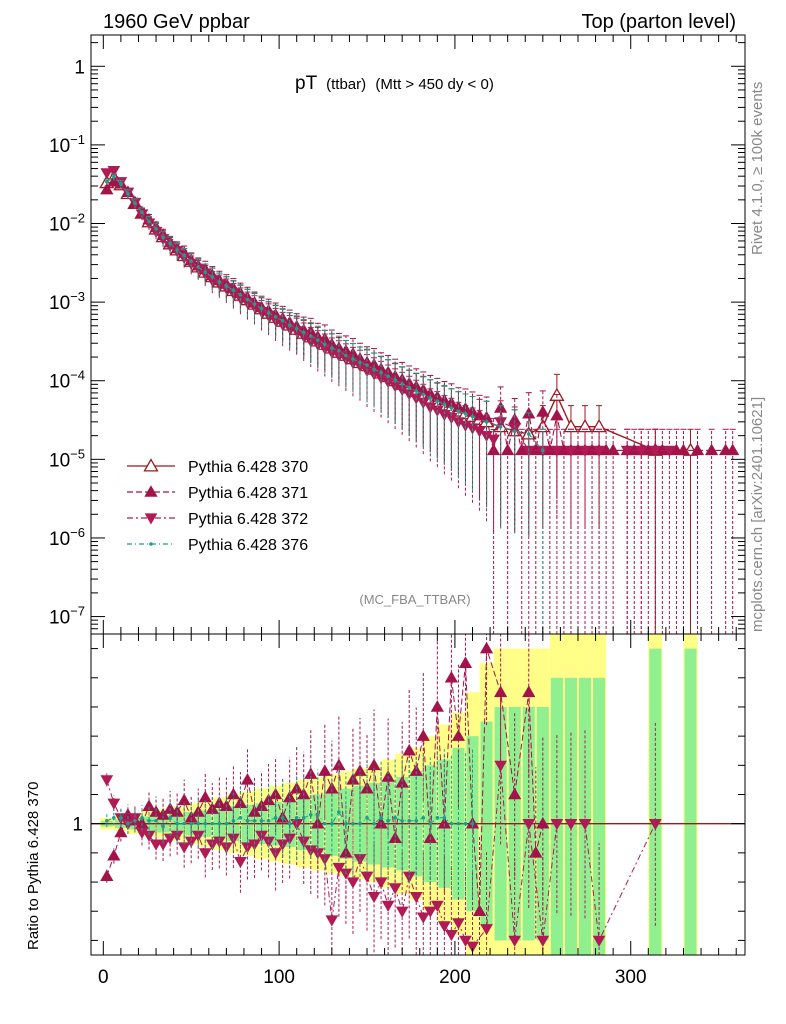 The height and width of the screenshot is (1024, 786). I want to click on y-tick-label: 10⁻⁵, so click(67, 458).